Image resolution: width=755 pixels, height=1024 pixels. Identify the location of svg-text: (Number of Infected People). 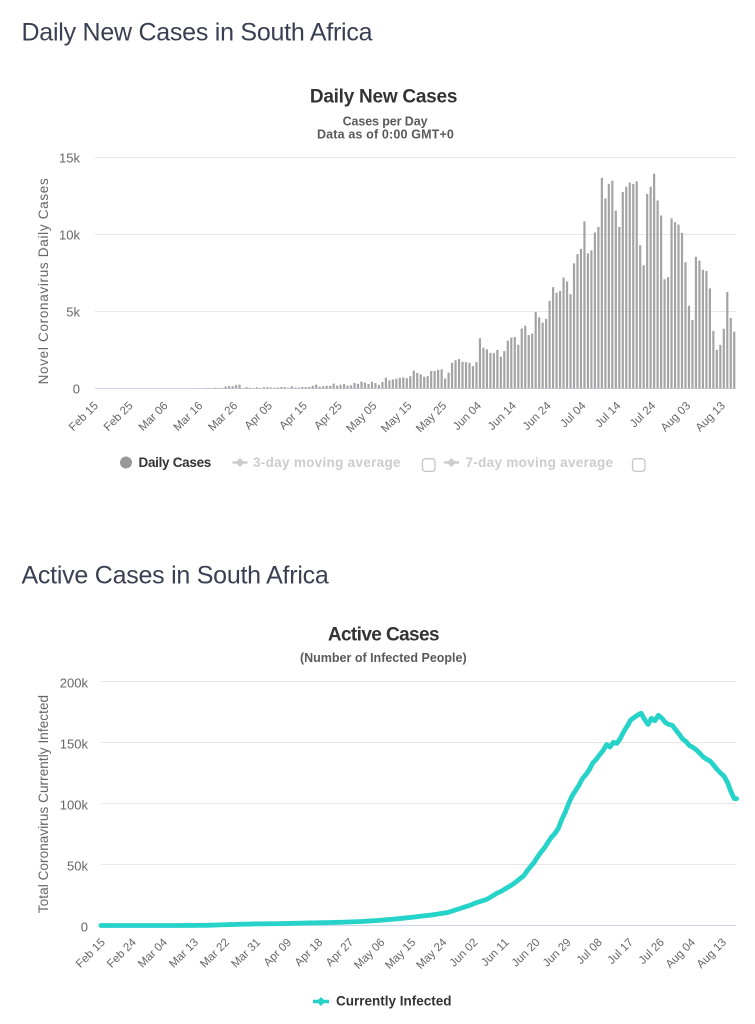
(383, 658).